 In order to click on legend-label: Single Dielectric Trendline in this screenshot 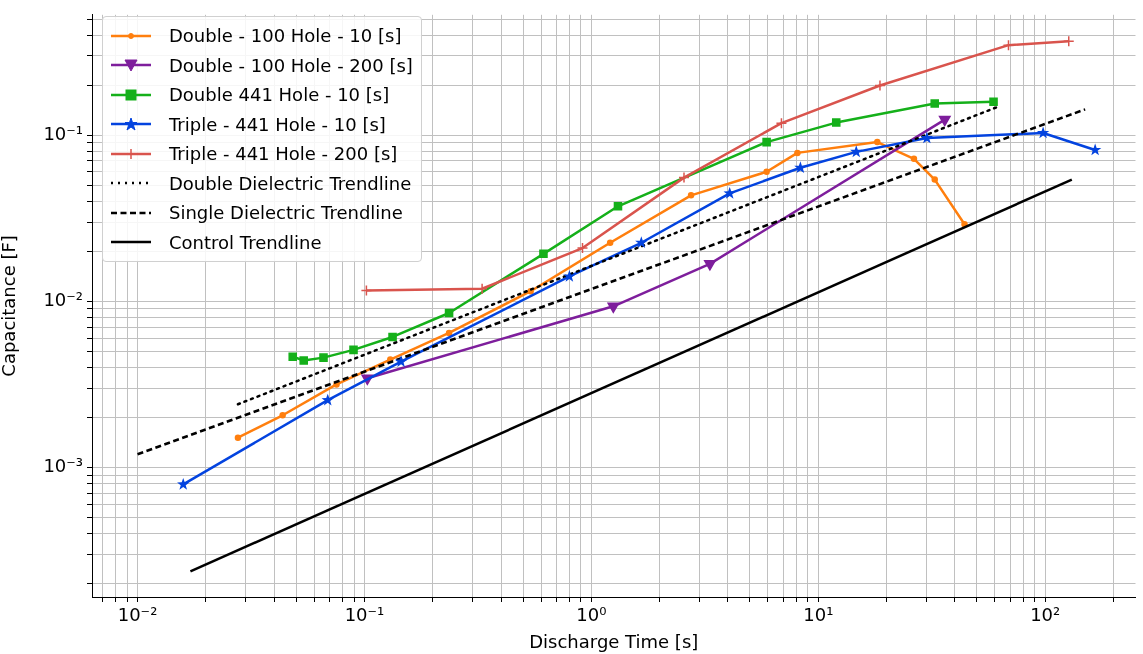, I will do `click(286, 213)`.